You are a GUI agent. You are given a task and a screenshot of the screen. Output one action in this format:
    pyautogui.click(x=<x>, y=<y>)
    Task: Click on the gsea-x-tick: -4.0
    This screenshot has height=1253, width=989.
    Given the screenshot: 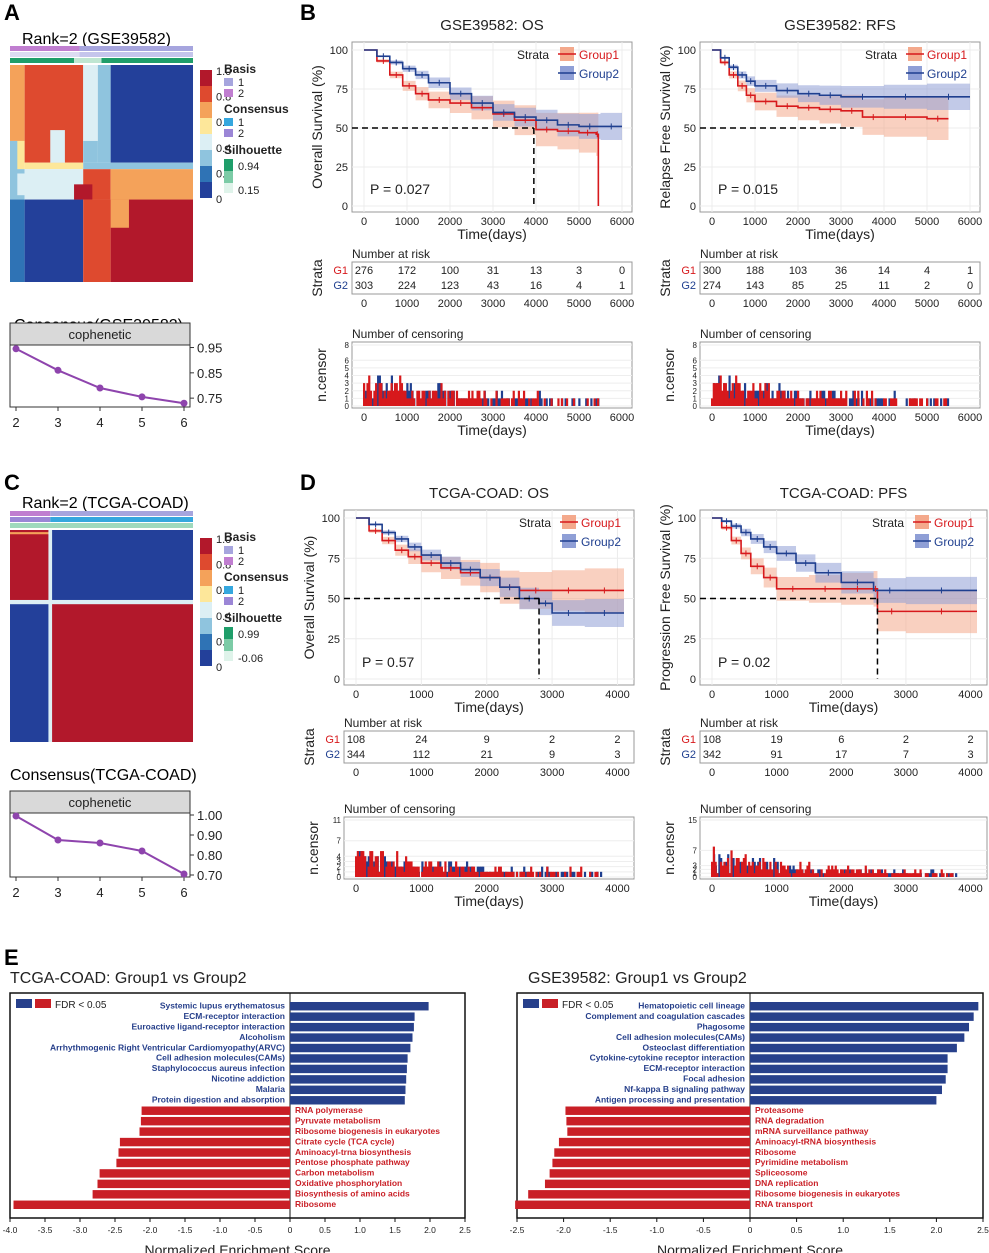 What is the action you would take?
    pyautogui.click(x=10, y=1230)
    